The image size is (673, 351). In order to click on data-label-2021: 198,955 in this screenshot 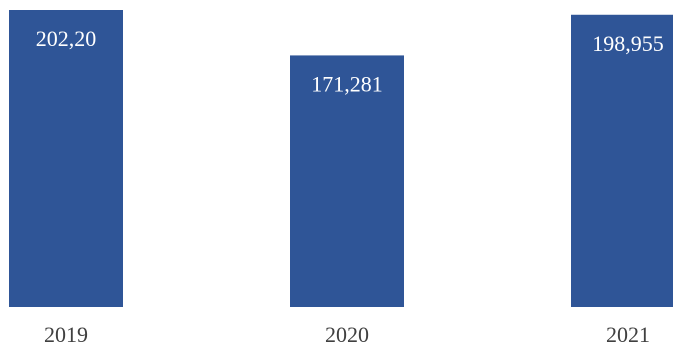, I will do `click(628, 43)`.